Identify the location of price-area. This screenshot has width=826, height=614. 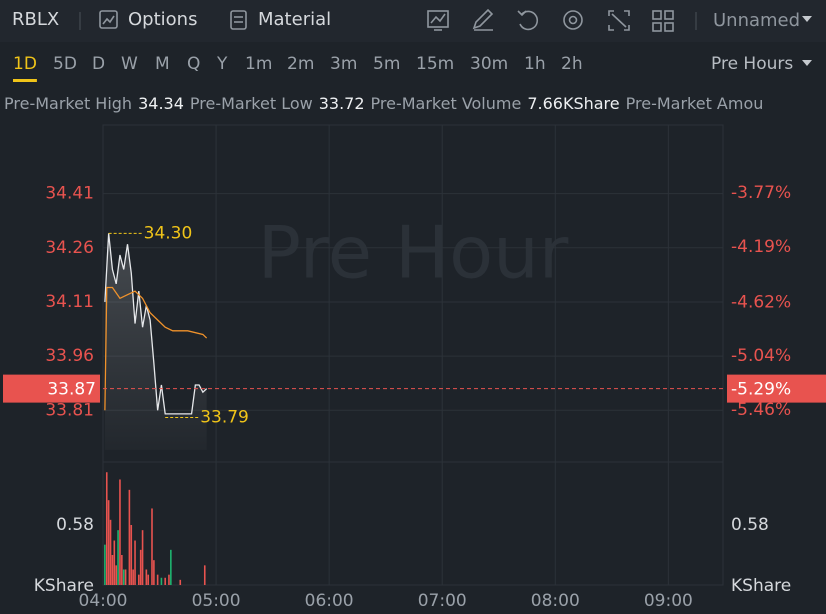
(155, 341).